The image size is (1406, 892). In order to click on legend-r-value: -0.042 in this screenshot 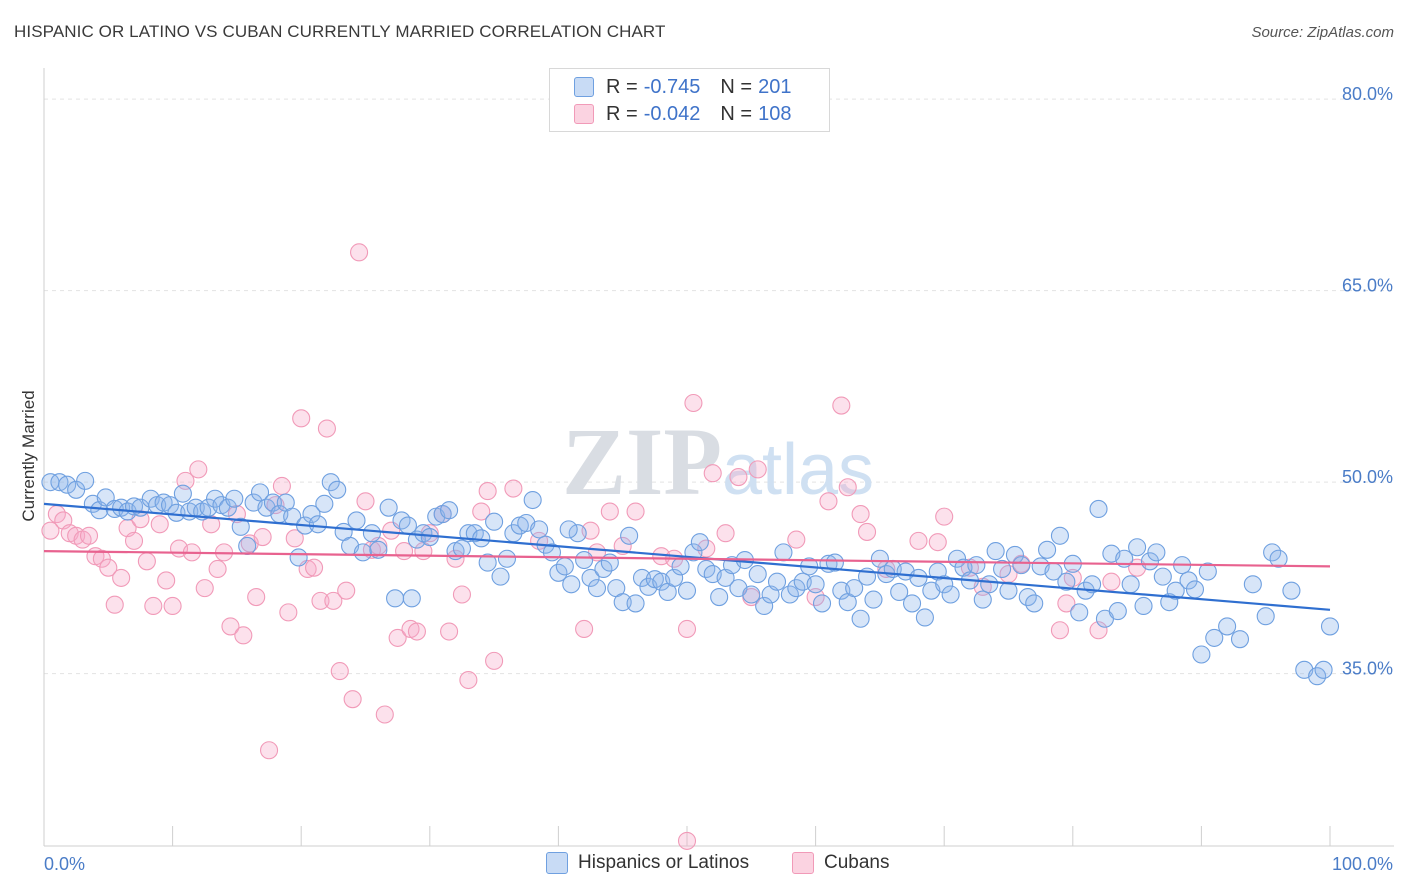, I will do `click(672, 113)`.